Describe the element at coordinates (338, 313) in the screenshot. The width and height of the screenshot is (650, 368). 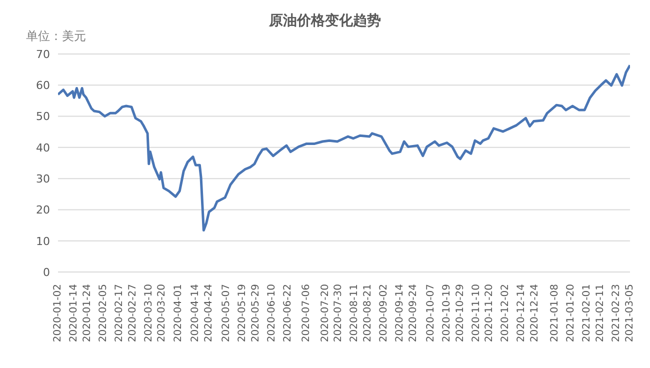
I see `x-tick-label: 2020-07-30` at that location.